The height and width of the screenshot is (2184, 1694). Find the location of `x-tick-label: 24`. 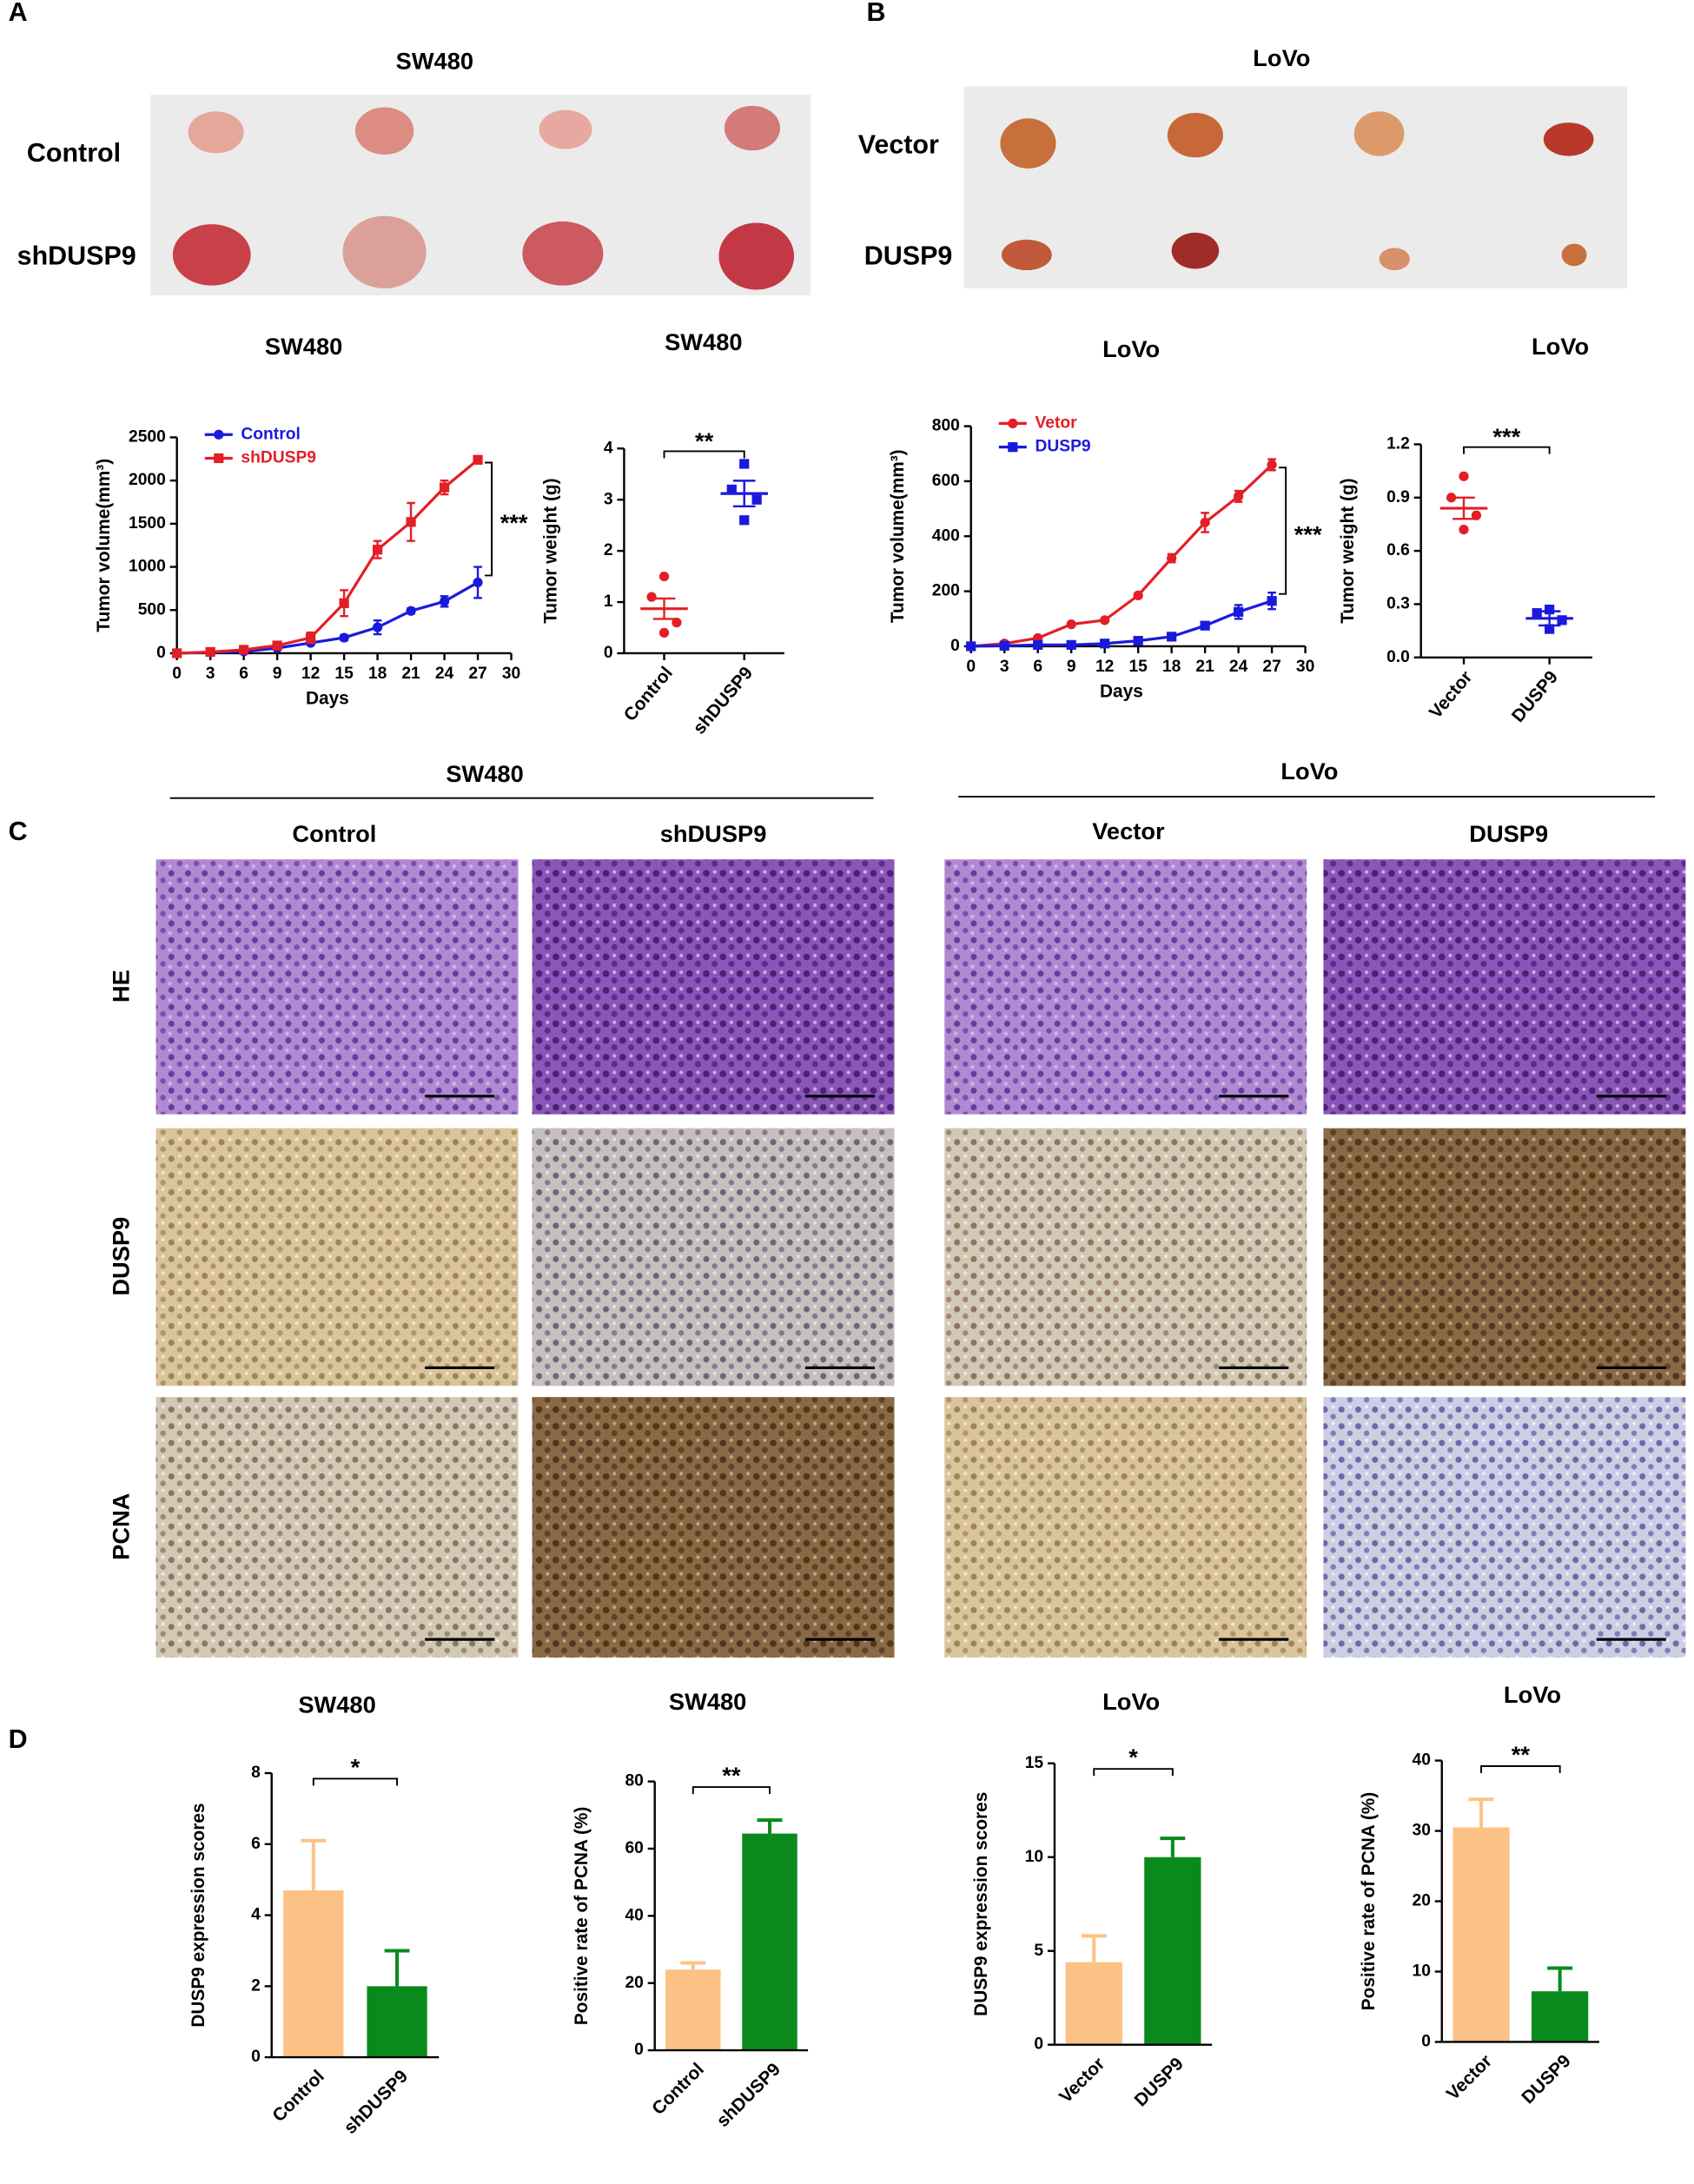

x-tick-label: 24 is located at coordinates (1238, 667).